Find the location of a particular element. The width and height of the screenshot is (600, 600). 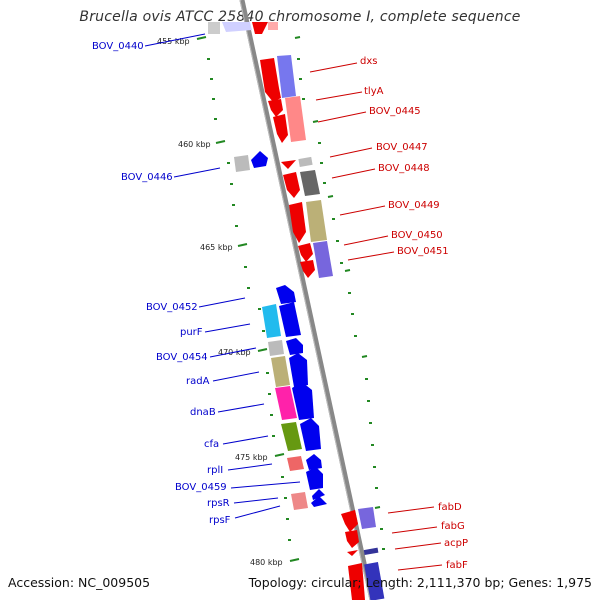

gene-label-BOV_0445: BOV_0445 is located at coordinates (395, 111).